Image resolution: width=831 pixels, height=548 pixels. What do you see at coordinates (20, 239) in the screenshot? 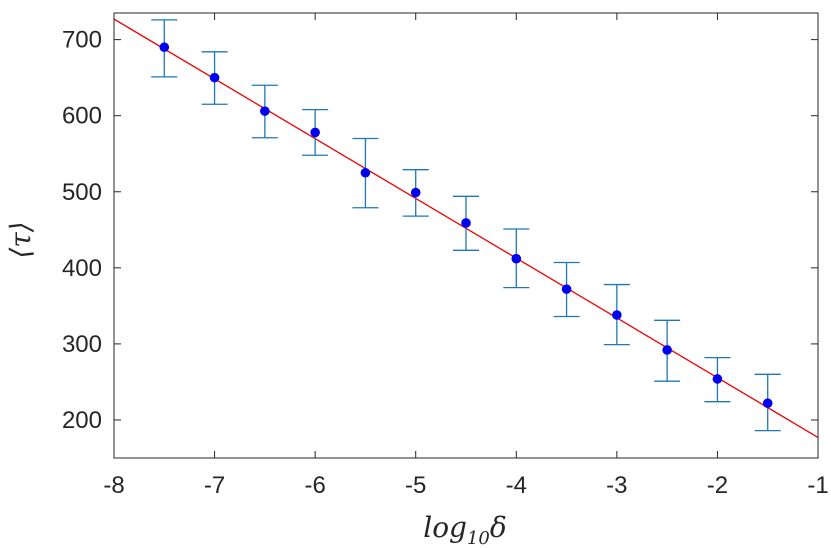
I see `y-axis-label: ⟨τ⟩` at bounding box center [20, 239].